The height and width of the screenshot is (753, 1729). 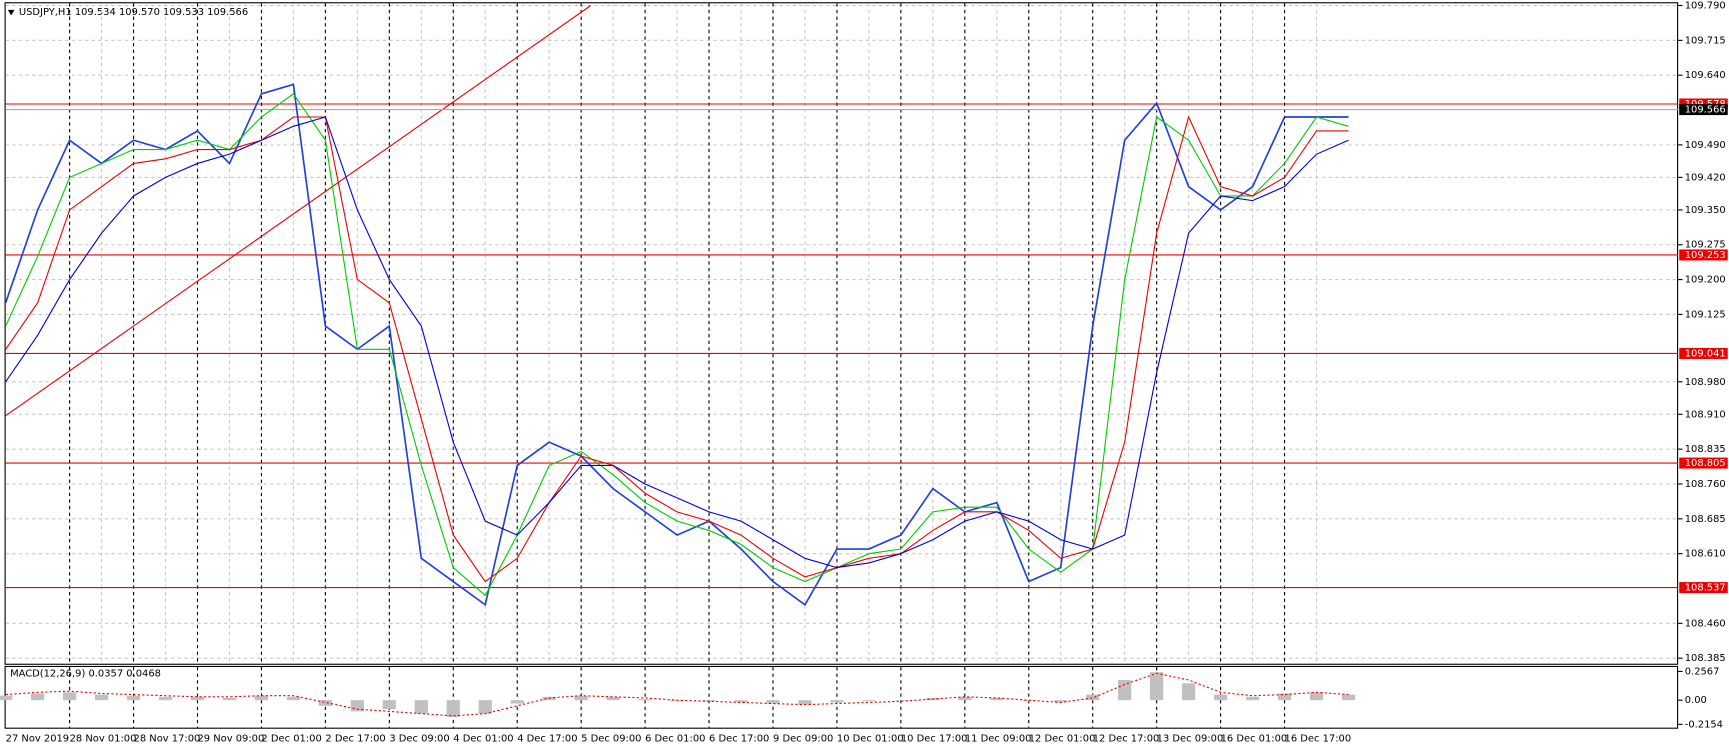 What do you see at coordinates (611, 739) in the screenshot?
I see `x-tick-label: 5 Dec 09:00` at bounding box center [611, 739].